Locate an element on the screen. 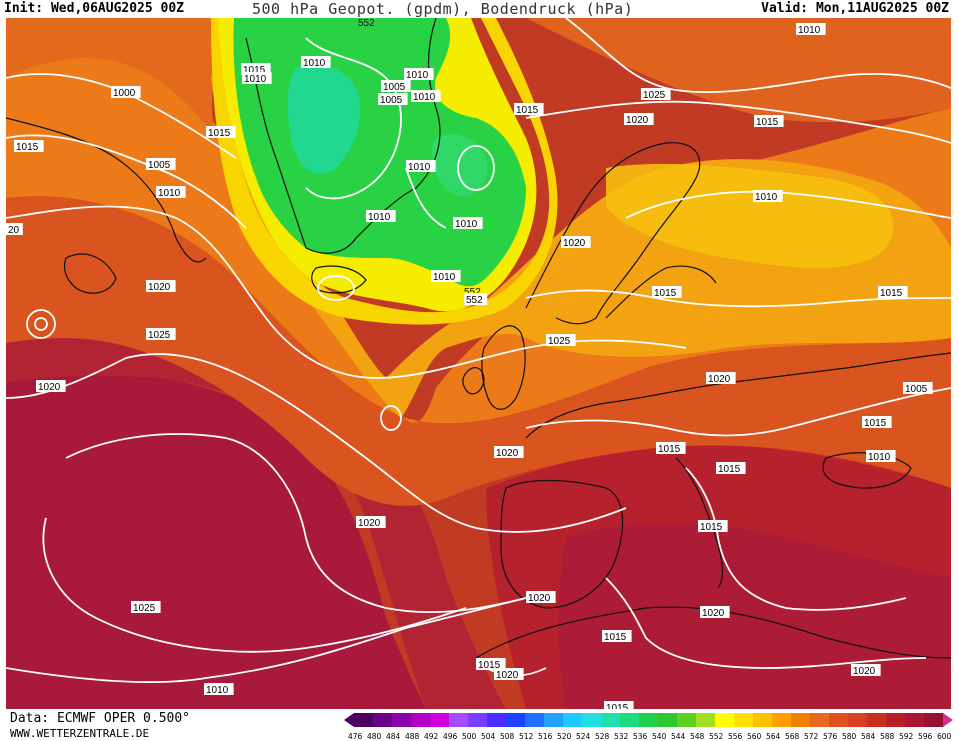  legend-value: 492 is located at coordinates (431, 736).